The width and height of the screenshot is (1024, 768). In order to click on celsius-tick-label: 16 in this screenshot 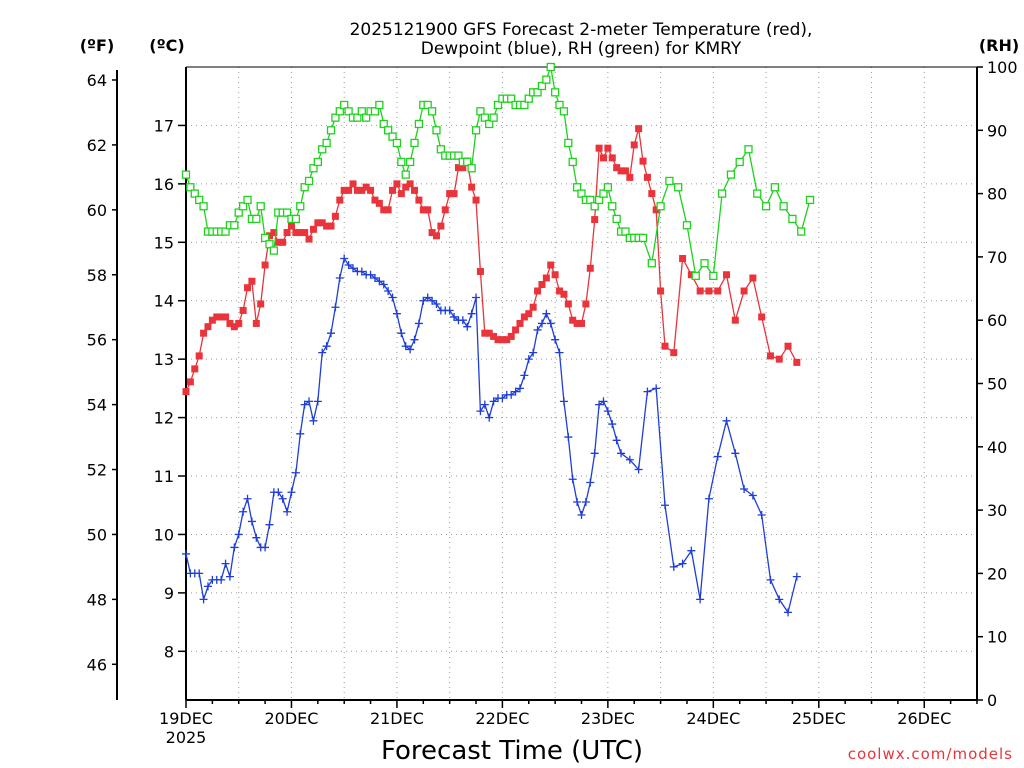, I will do `click(164, 184)`.